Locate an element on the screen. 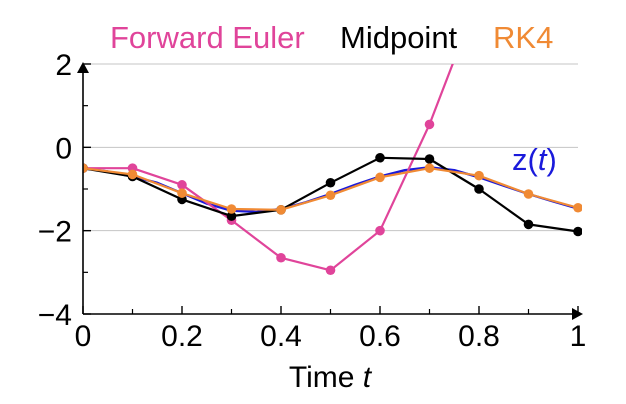 This screenshot has width=626, height=404. exact-solution-label: z(t) is located at coordinates (534, 159).